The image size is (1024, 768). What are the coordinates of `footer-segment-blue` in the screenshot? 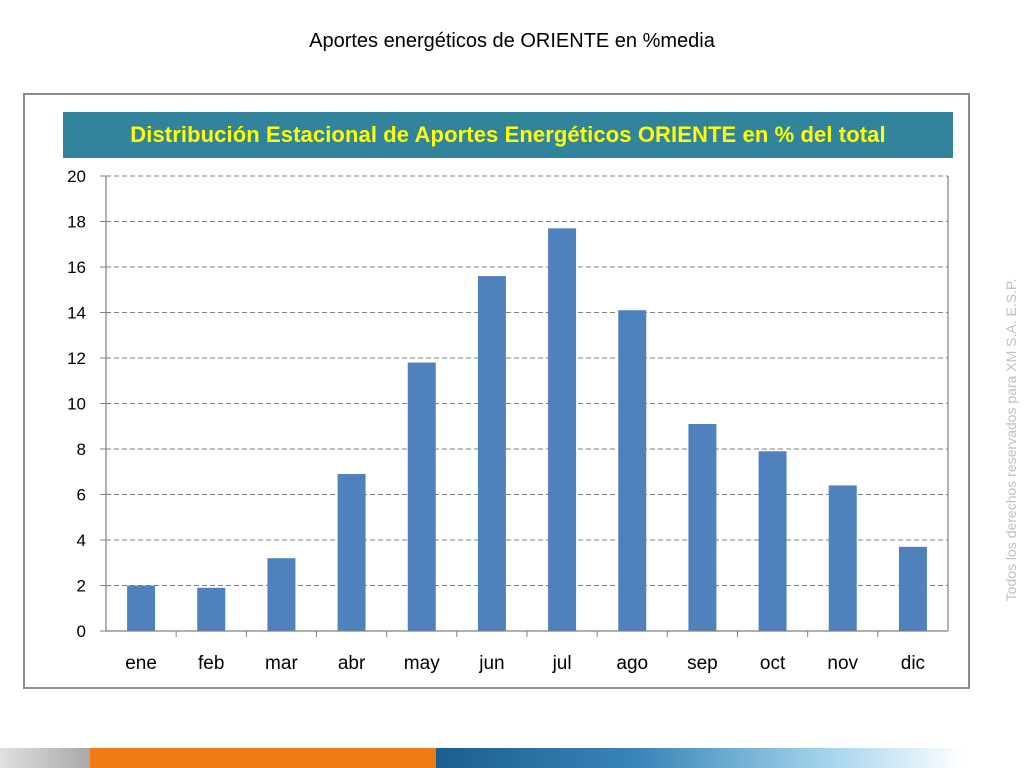 It's located at (730, 758).